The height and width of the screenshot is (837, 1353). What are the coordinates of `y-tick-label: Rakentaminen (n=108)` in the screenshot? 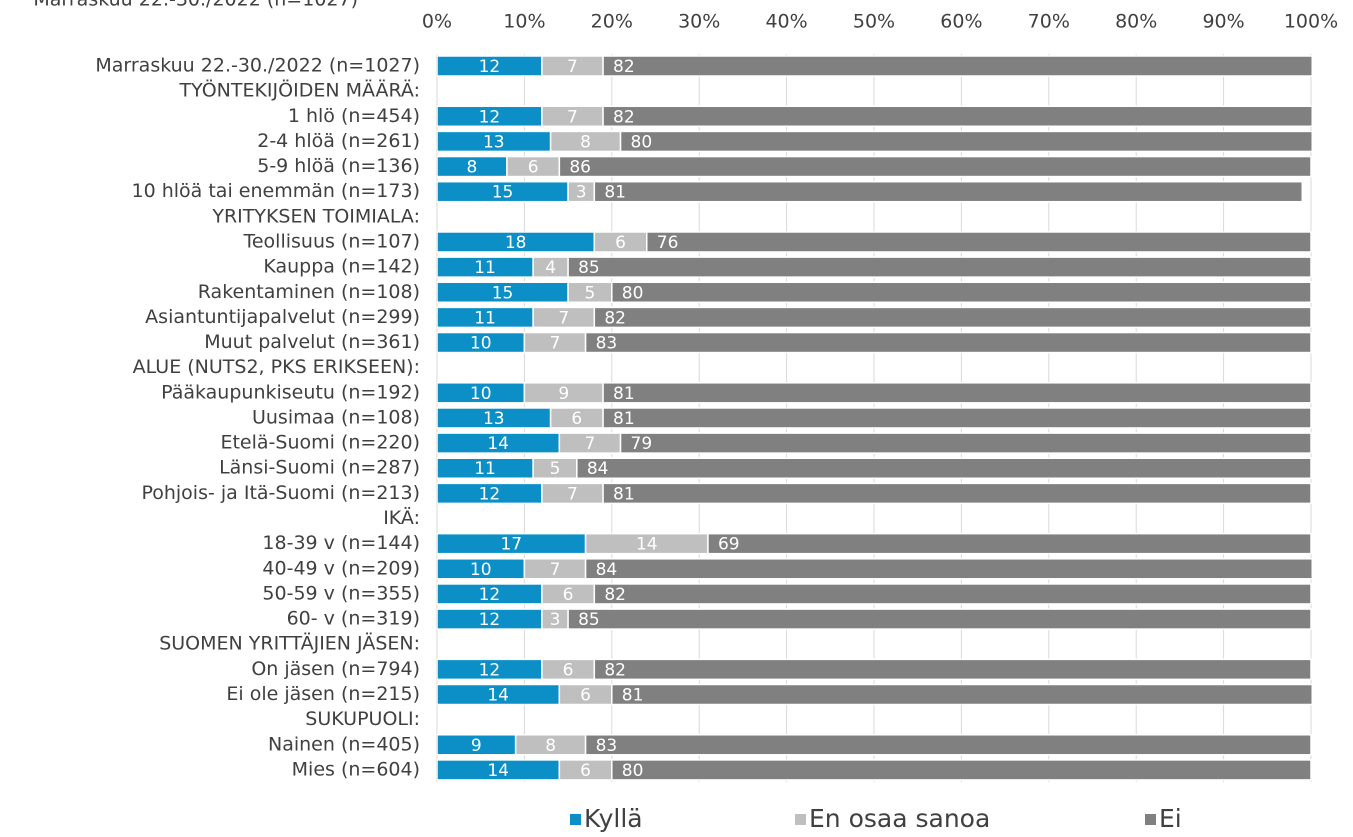 It's located at (309, 292).